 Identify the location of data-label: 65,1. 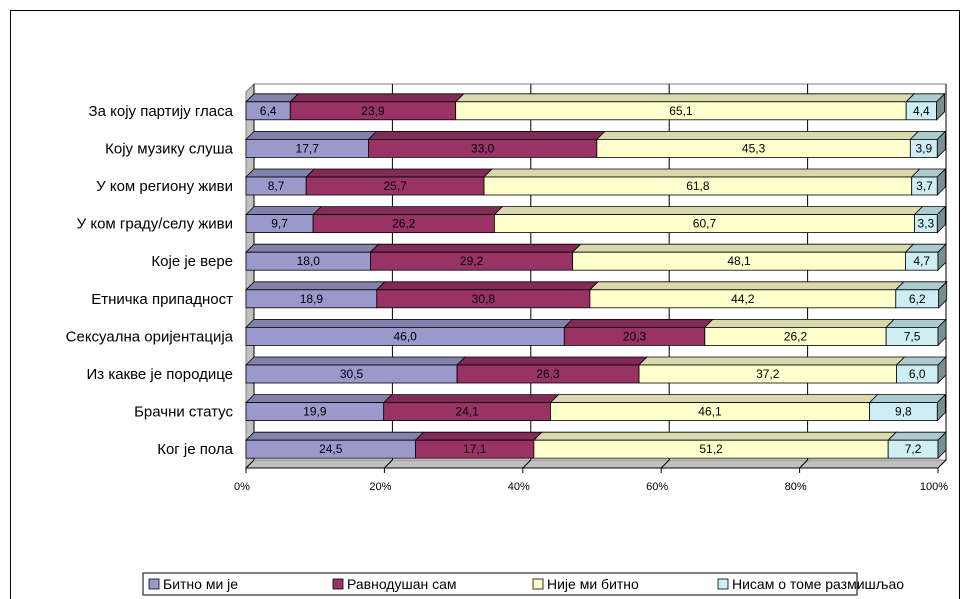
(681, 111).